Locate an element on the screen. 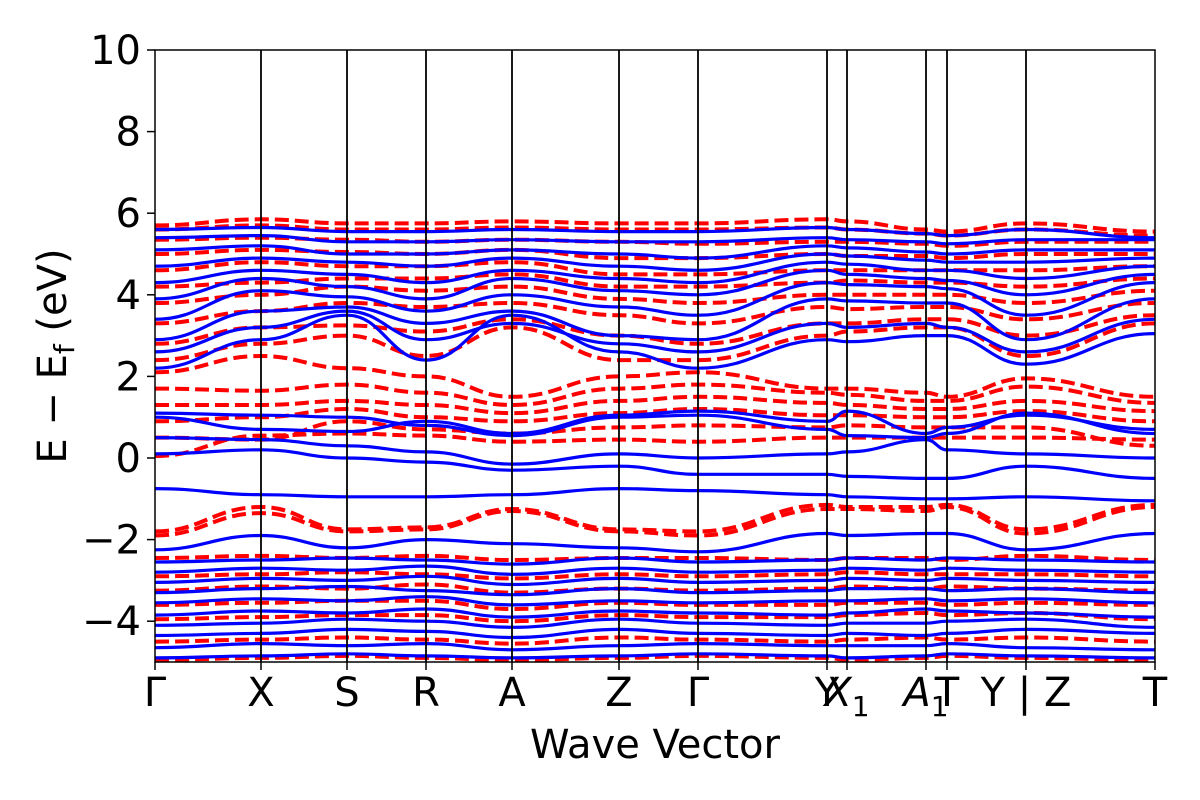 This screenshot has height=800, width=1200. x-tick-label: Y | Z is located at coordinates (1026, 693).